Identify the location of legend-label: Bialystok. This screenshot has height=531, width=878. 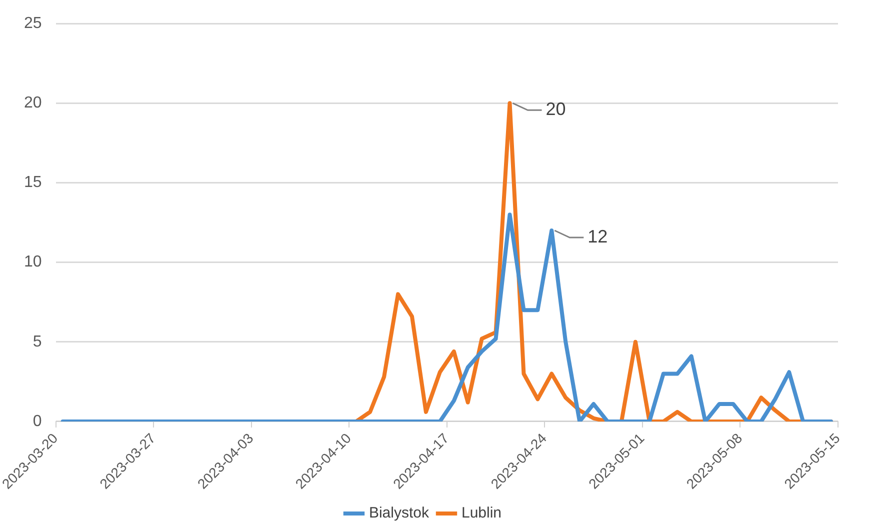
(399, 513).